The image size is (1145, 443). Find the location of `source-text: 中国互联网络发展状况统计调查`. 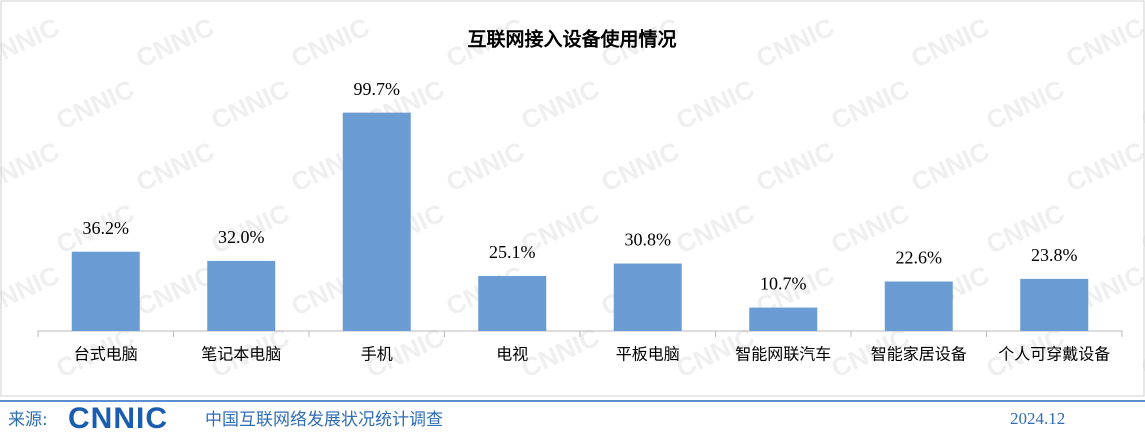

source-text: 中国互联网络发展状况统计调查 is located at coordinates (324, 420).